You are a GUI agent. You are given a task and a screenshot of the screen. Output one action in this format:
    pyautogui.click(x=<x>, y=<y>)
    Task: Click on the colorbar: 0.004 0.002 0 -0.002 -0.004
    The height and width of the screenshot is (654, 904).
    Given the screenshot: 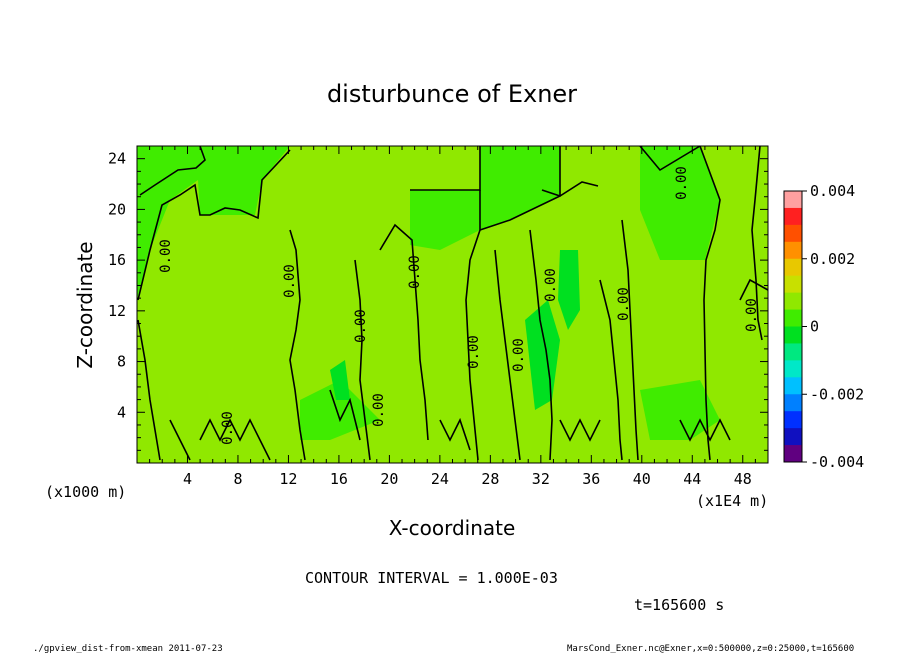 What is the action you would take?
    pyautogui.click(x=823, y=326)
    